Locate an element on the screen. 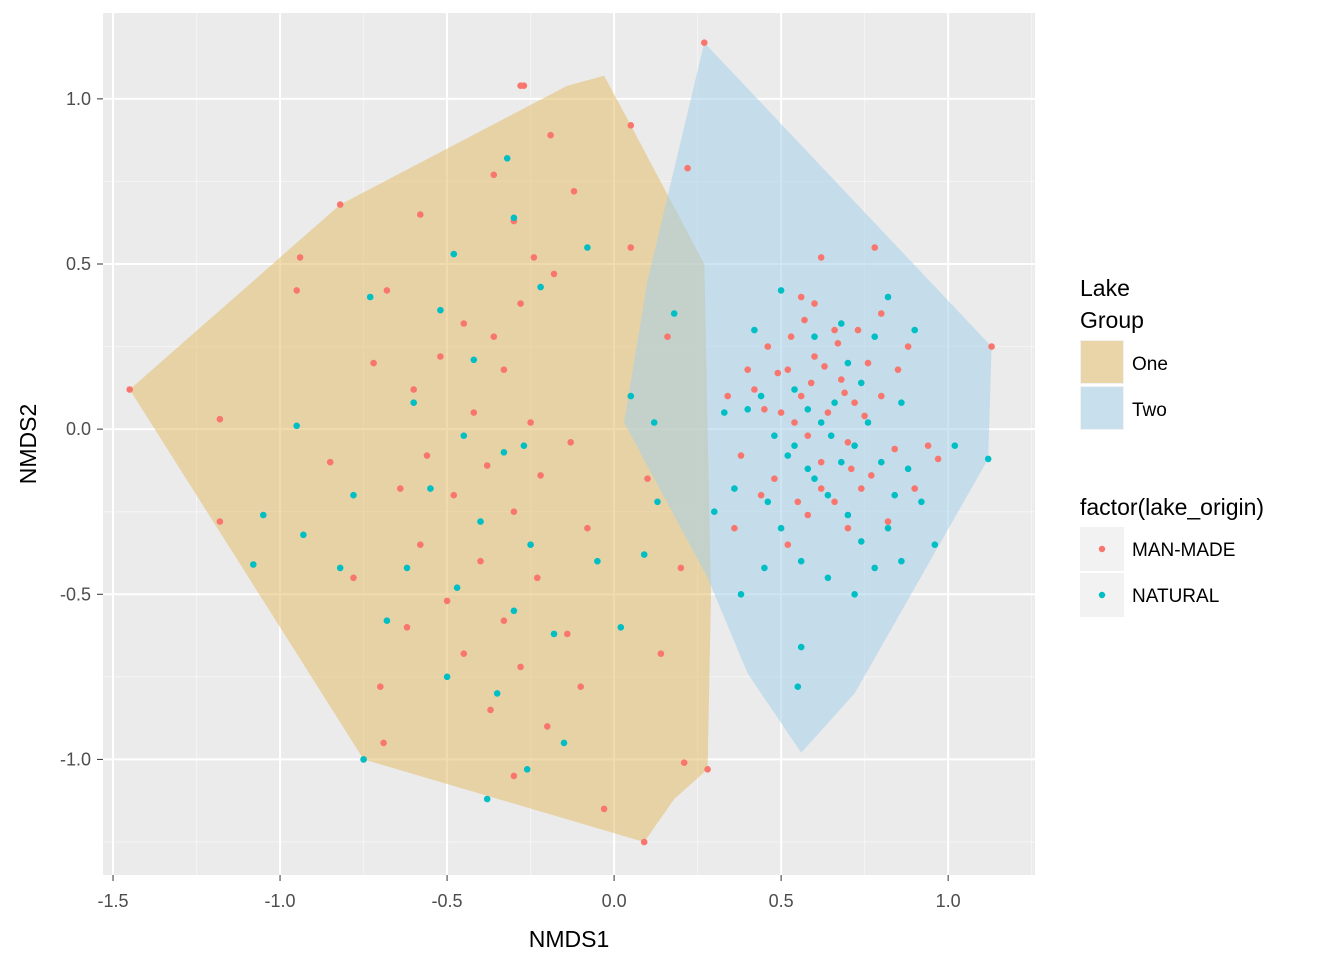 This screenshot has width=1344, height=960. hull-legend-key-two is located at coordinates (1102, 408).